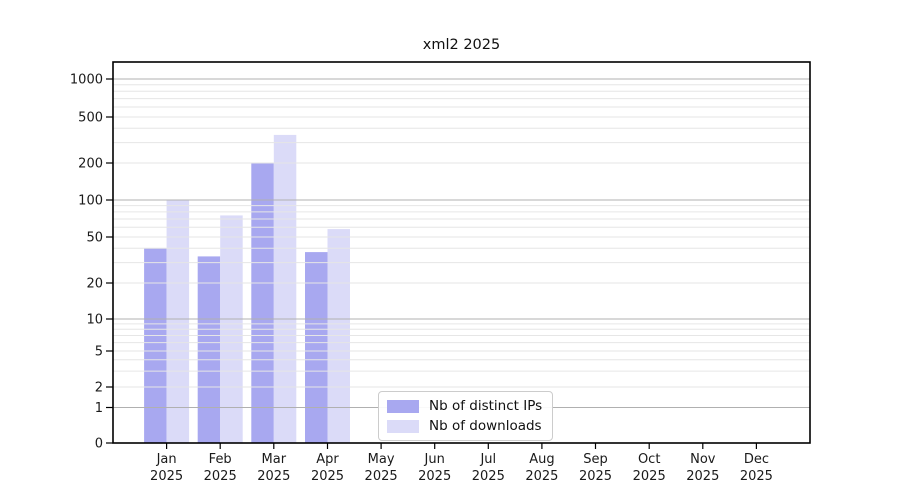 The height and width of the screenshot is (500, 900). Describe the element at coordinates (703, 459) in the screenshot. I see `x-tick-label-month-nov: Nov` at that location.